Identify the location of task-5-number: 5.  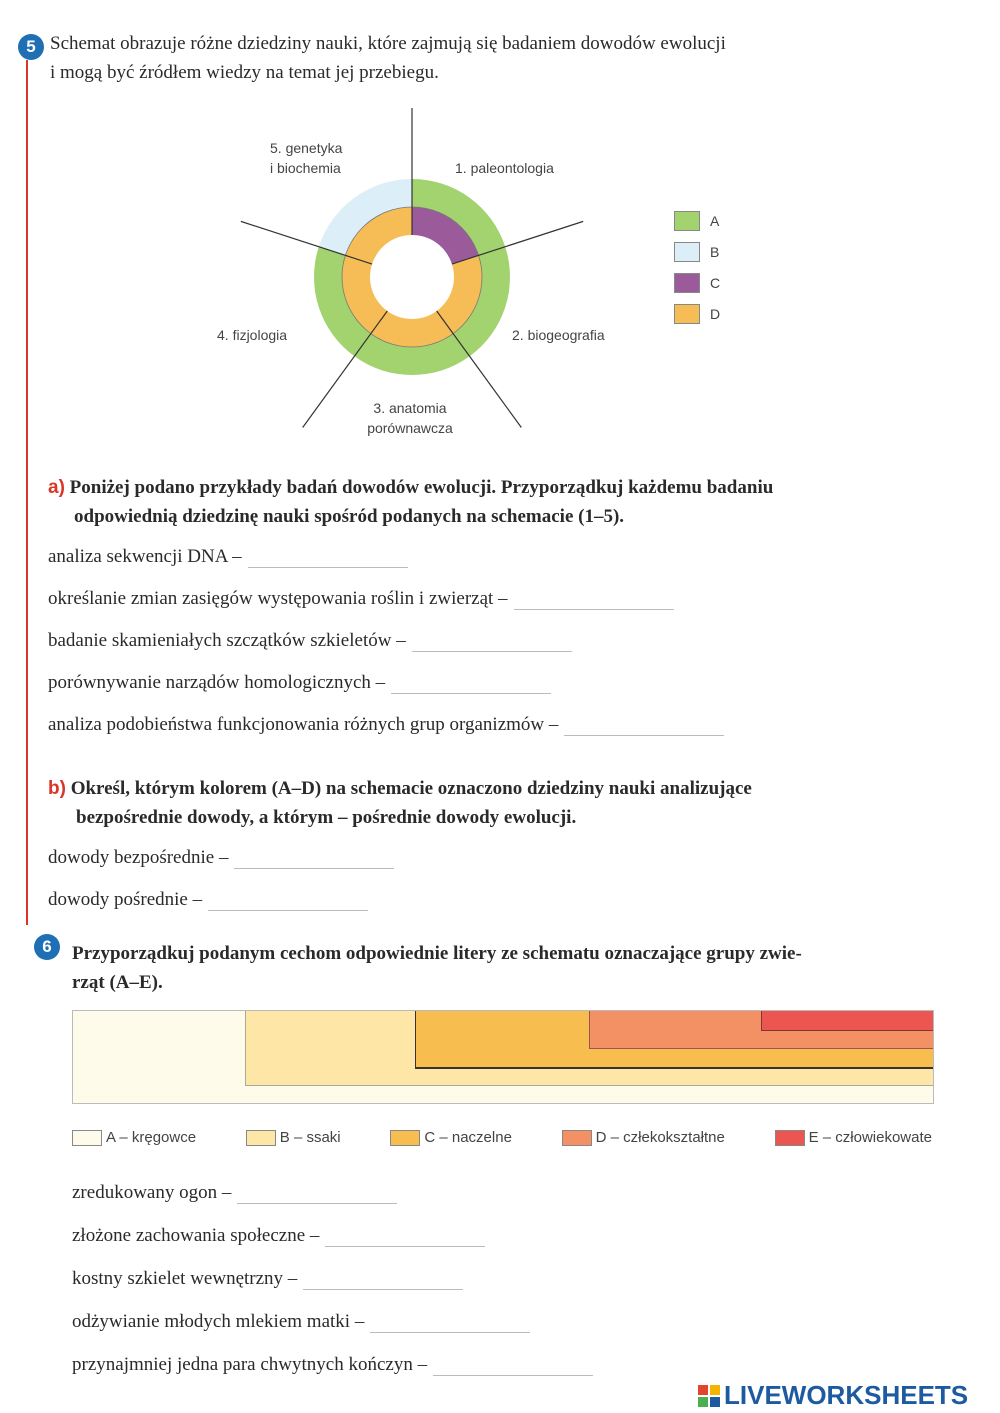
(31, 47).